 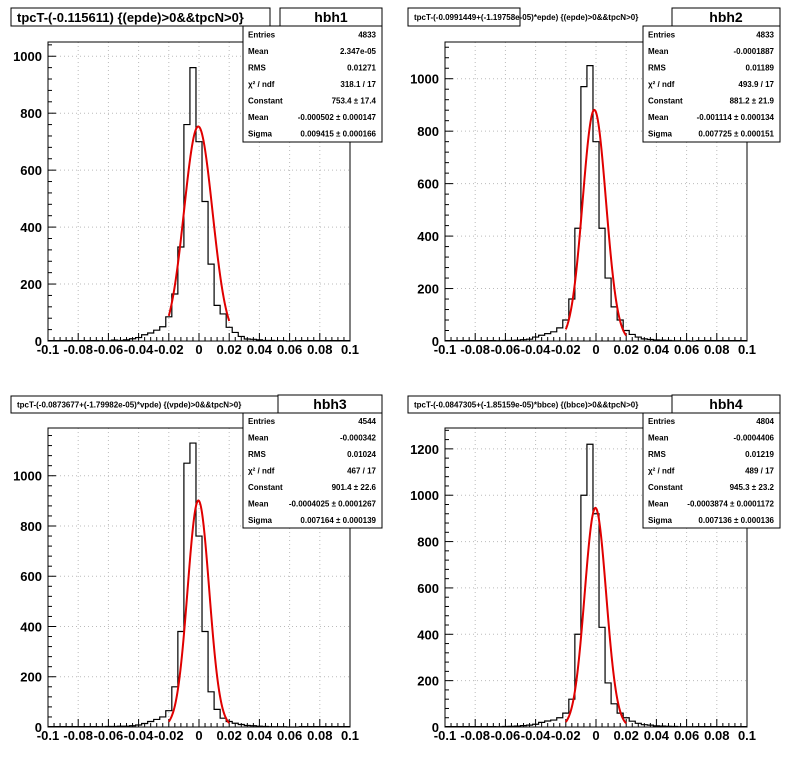 What do you see at coordinates (354, 487) in the screenshot?
I see `stat-value: 901.4 ± 22.6` at bounding box center [354, 487].